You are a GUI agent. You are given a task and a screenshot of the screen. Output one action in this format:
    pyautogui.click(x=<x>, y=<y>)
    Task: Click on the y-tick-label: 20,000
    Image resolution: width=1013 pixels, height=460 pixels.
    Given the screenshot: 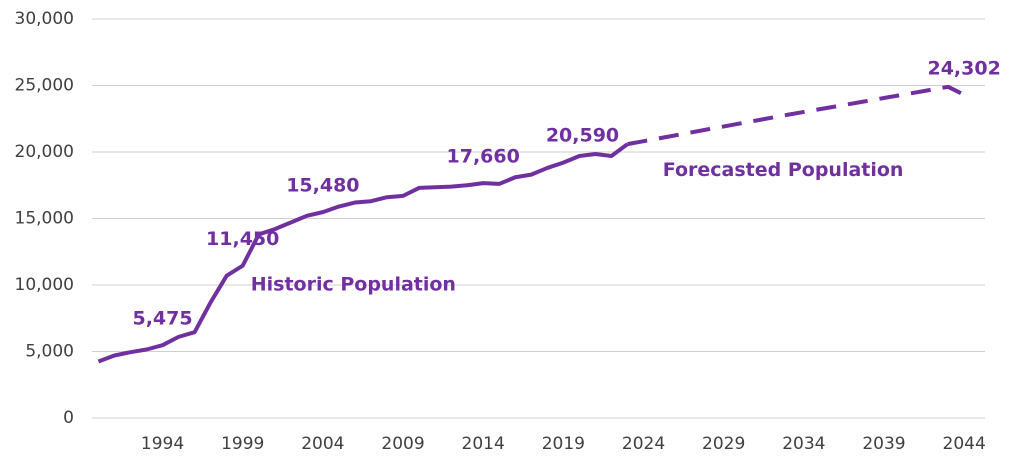 What is the action you would take?
    pyautogui.click(x=44, y=152)
    